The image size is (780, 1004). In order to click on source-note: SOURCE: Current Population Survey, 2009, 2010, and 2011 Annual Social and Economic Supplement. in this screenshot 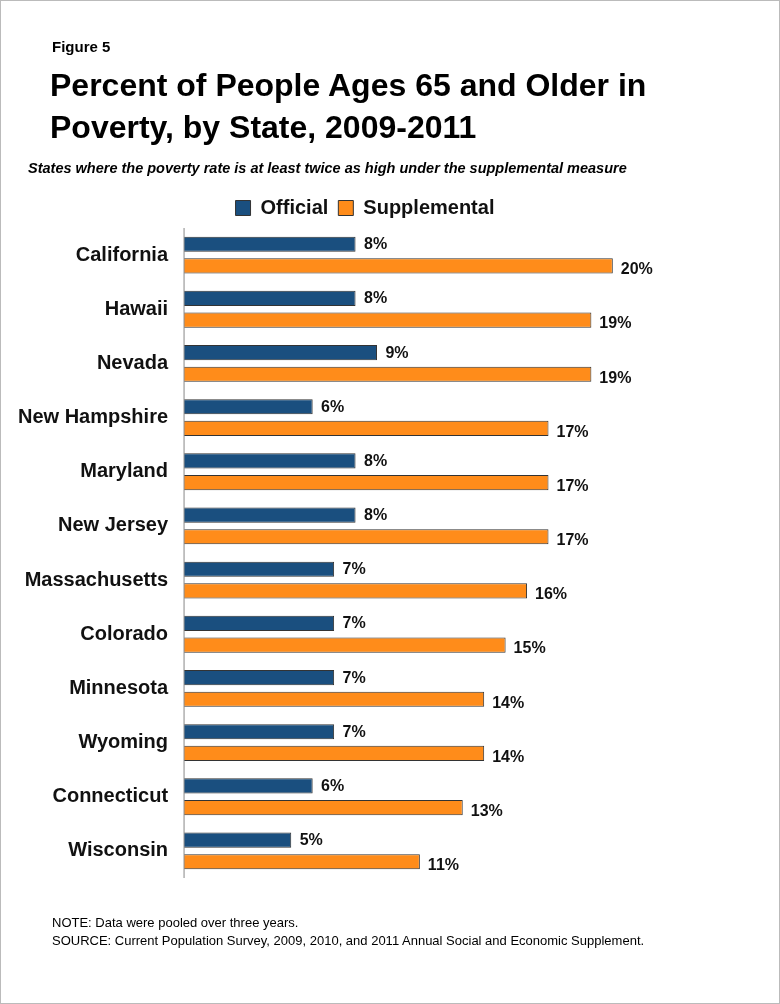, I will do `click(349, 941)`.